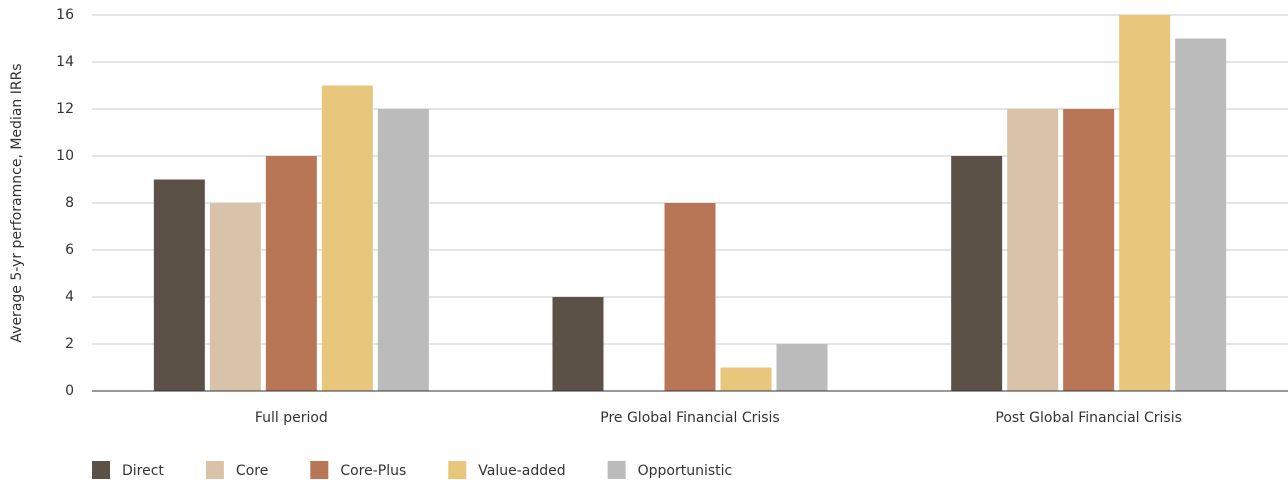  What do you see at coordinates (65, 62) in the screenshot?
I see `y-tick-label: 14` at bounding box center [65, 62].